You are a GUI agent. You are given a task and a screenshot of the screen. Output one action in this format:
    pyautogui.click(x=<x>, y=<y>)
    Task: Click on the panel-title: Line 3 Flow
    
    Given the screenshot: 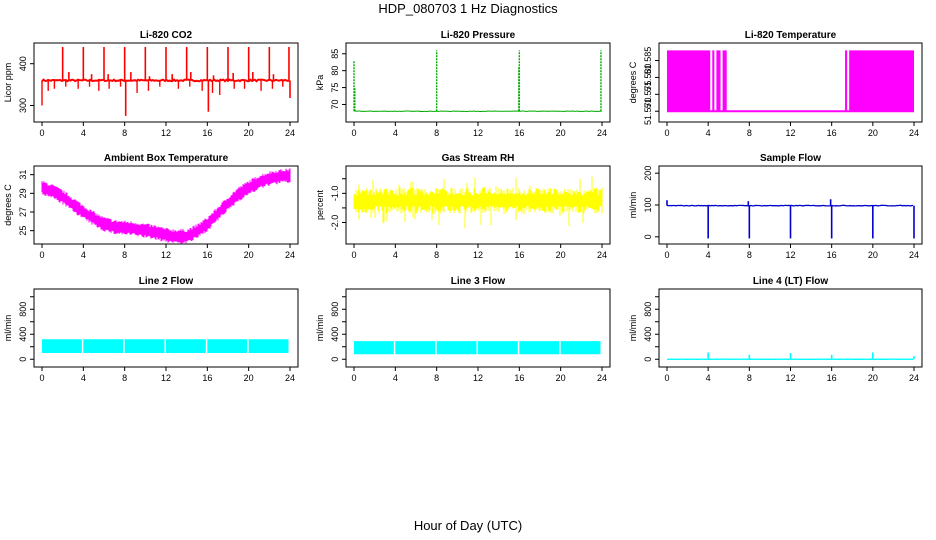 What is the action you would take?
    pyautogui.click(x=478, y=281)
    